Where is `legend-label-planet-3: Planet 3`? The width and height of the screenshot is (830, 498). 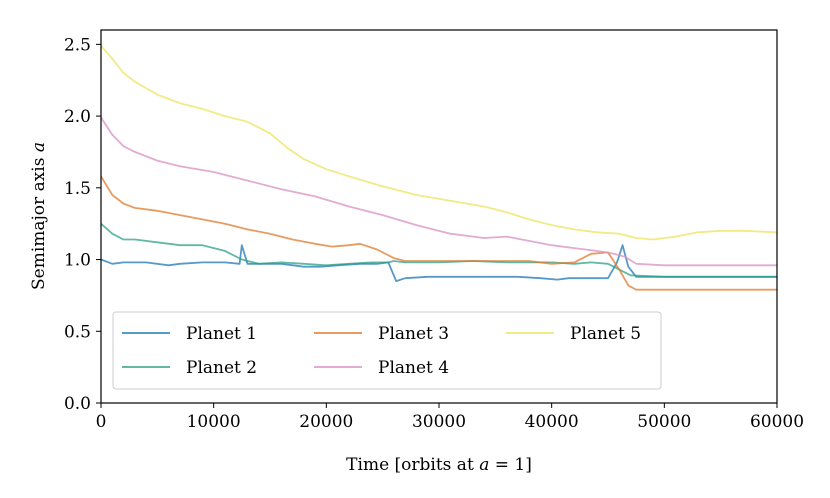
legend-label-planet-3: Planet 3 is located at coordinates (413, 334).